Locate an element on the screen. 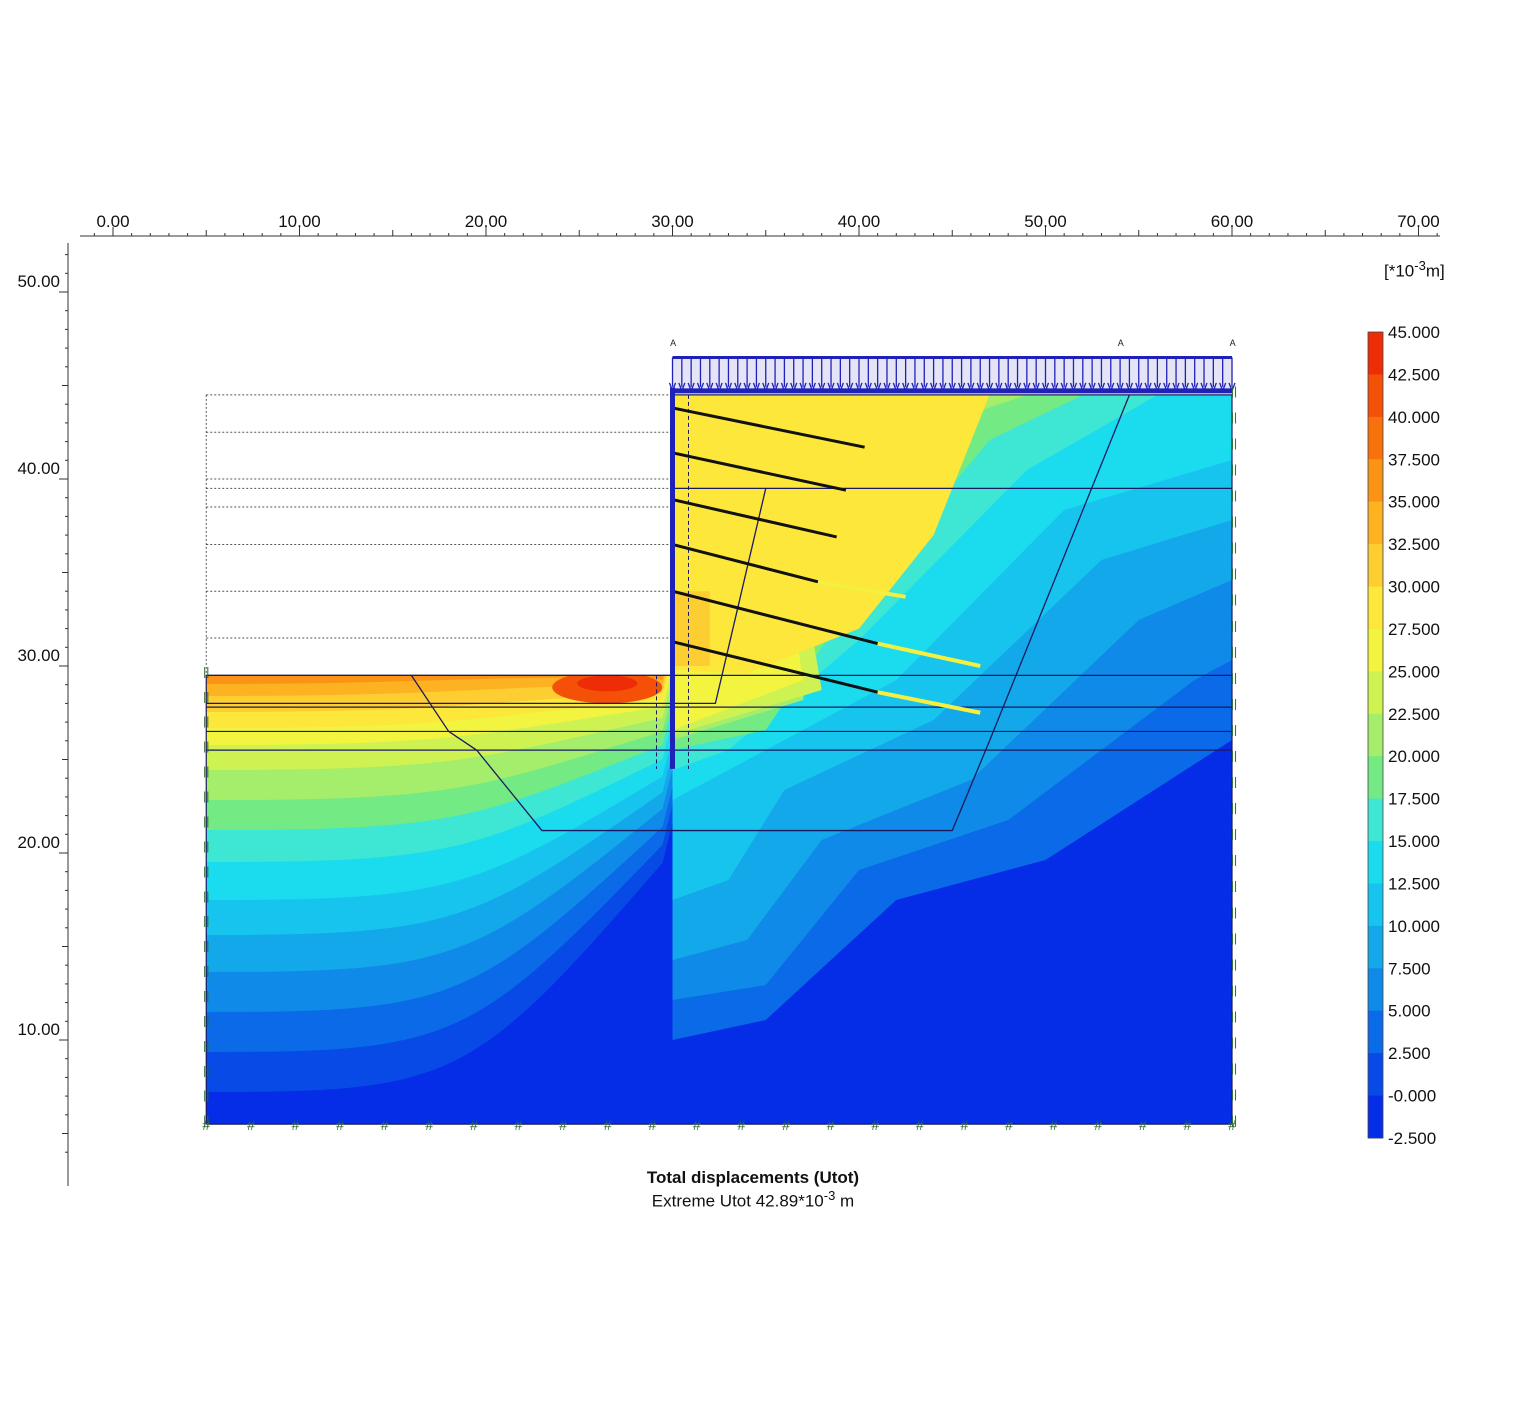  colorbar-label: 17.500 is located at coordinates (1414, 799).